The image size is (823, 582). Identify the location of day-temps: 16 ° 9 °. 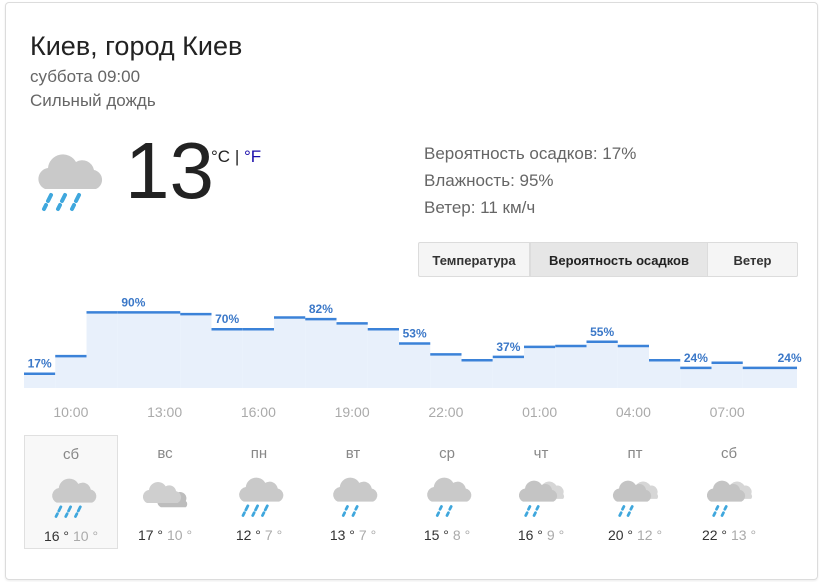
(541, 535).